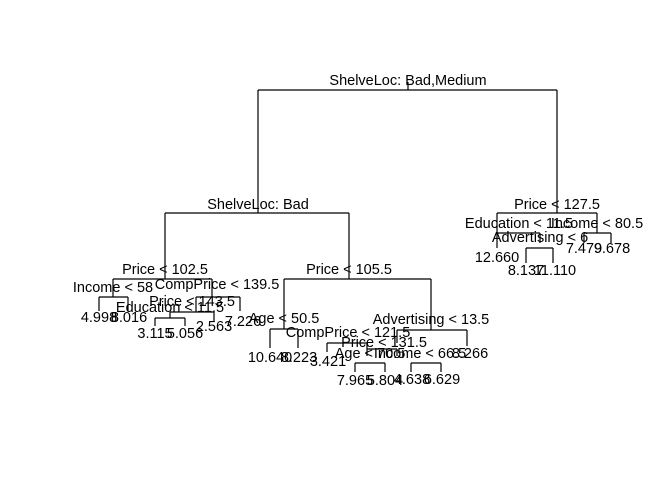 Image resolution: width=672 pixels, height=480 pixels. I want to click on split-label-shelveloc-bad: ShelveLoc: Bad, so click(258, 205).